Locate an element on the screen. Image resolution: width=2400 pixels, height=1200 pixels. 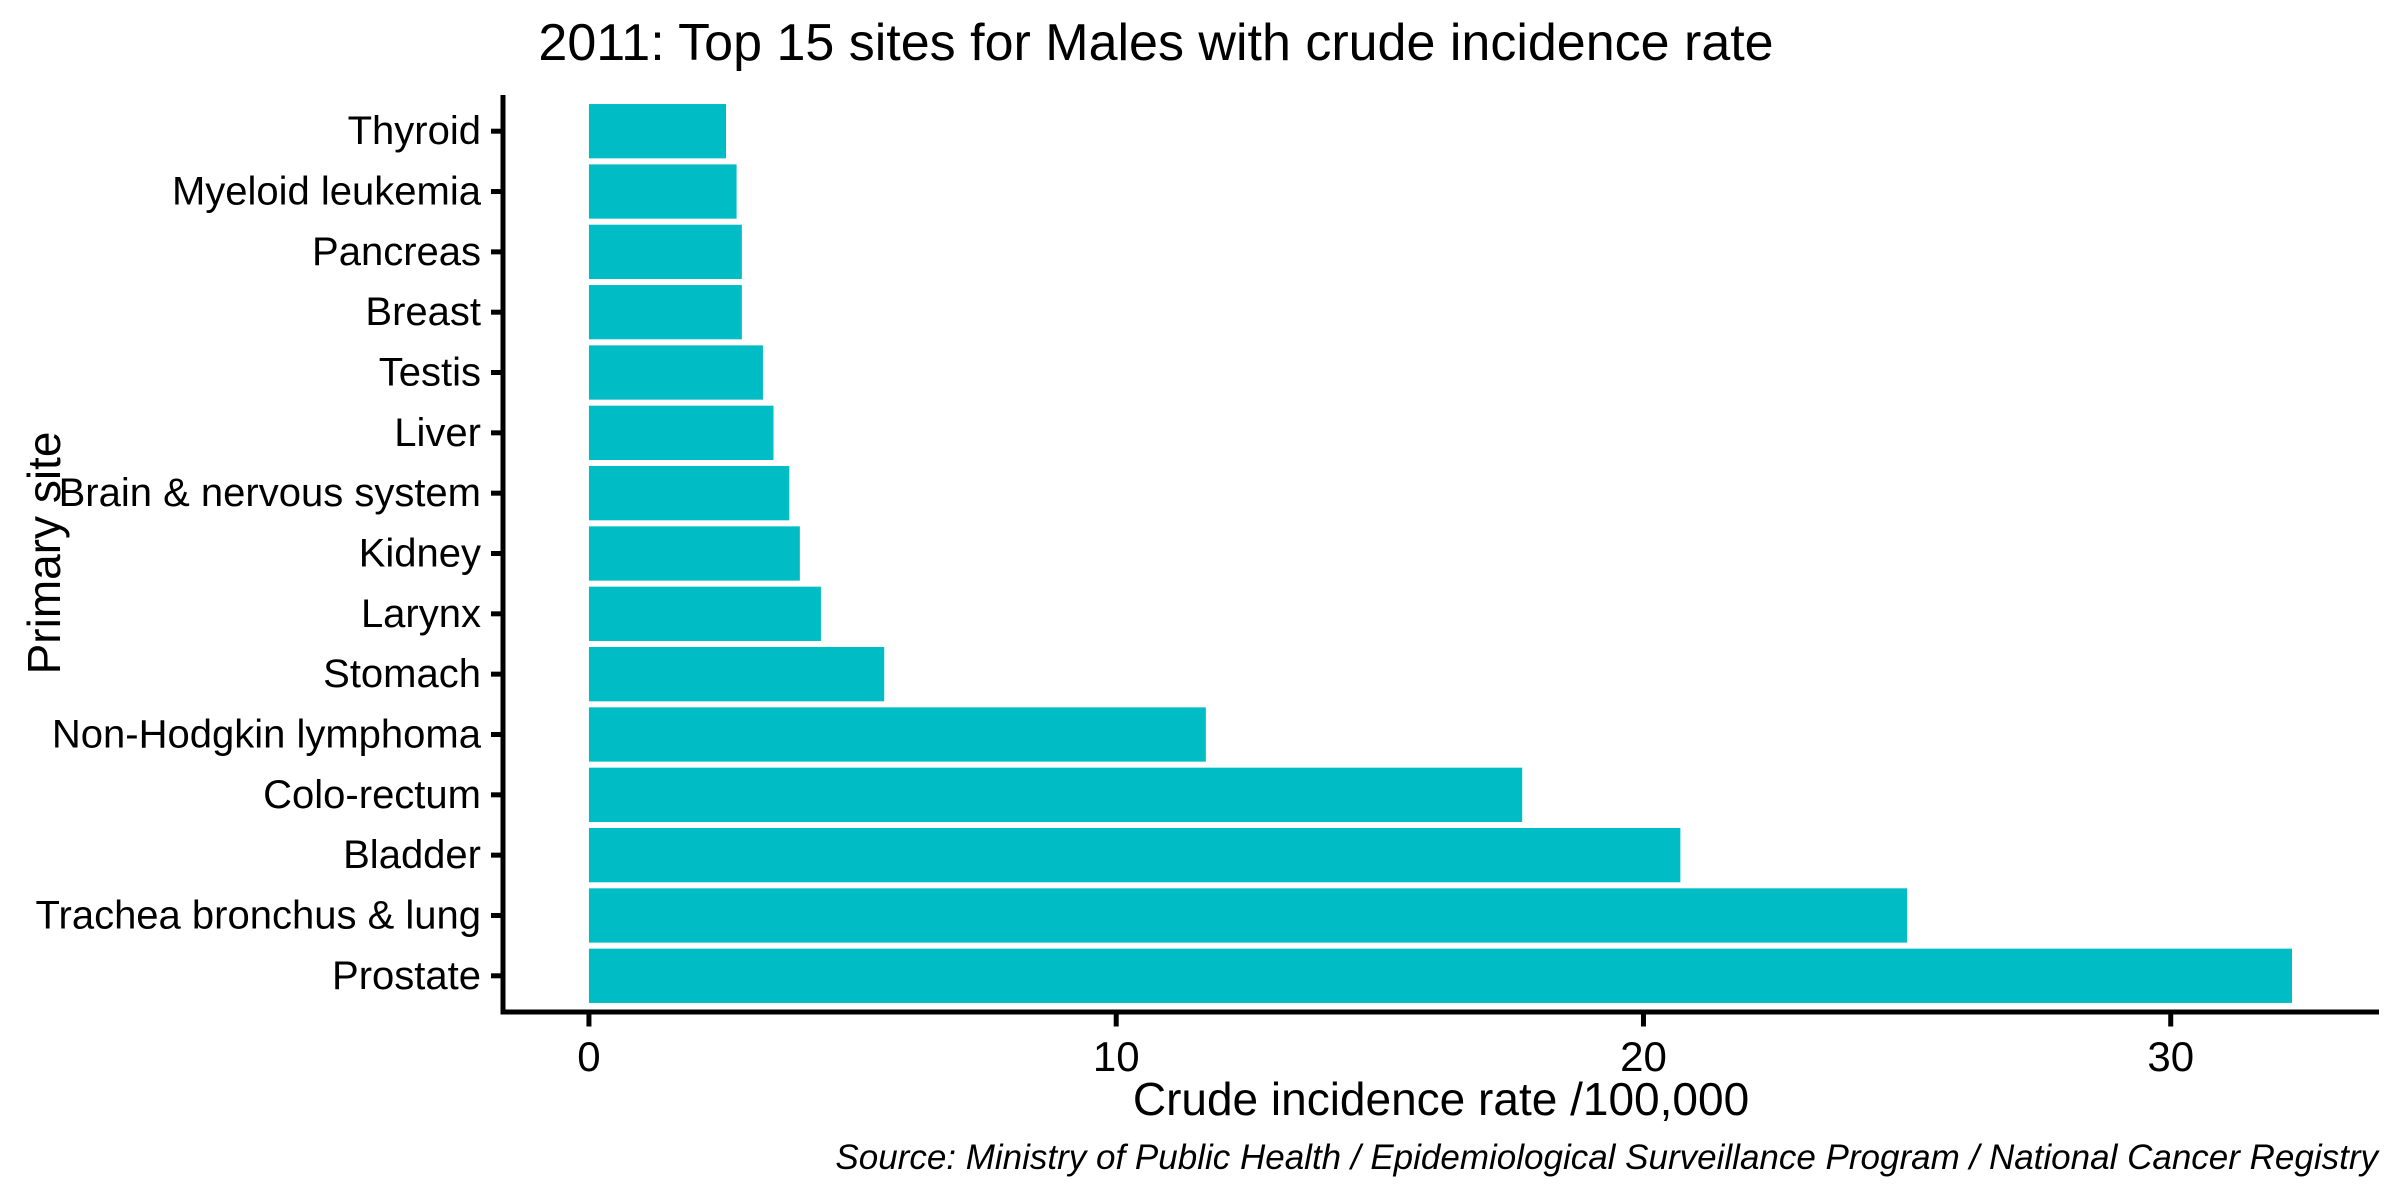
y-axis-title: Primary site is located at coordinates (44, 553).